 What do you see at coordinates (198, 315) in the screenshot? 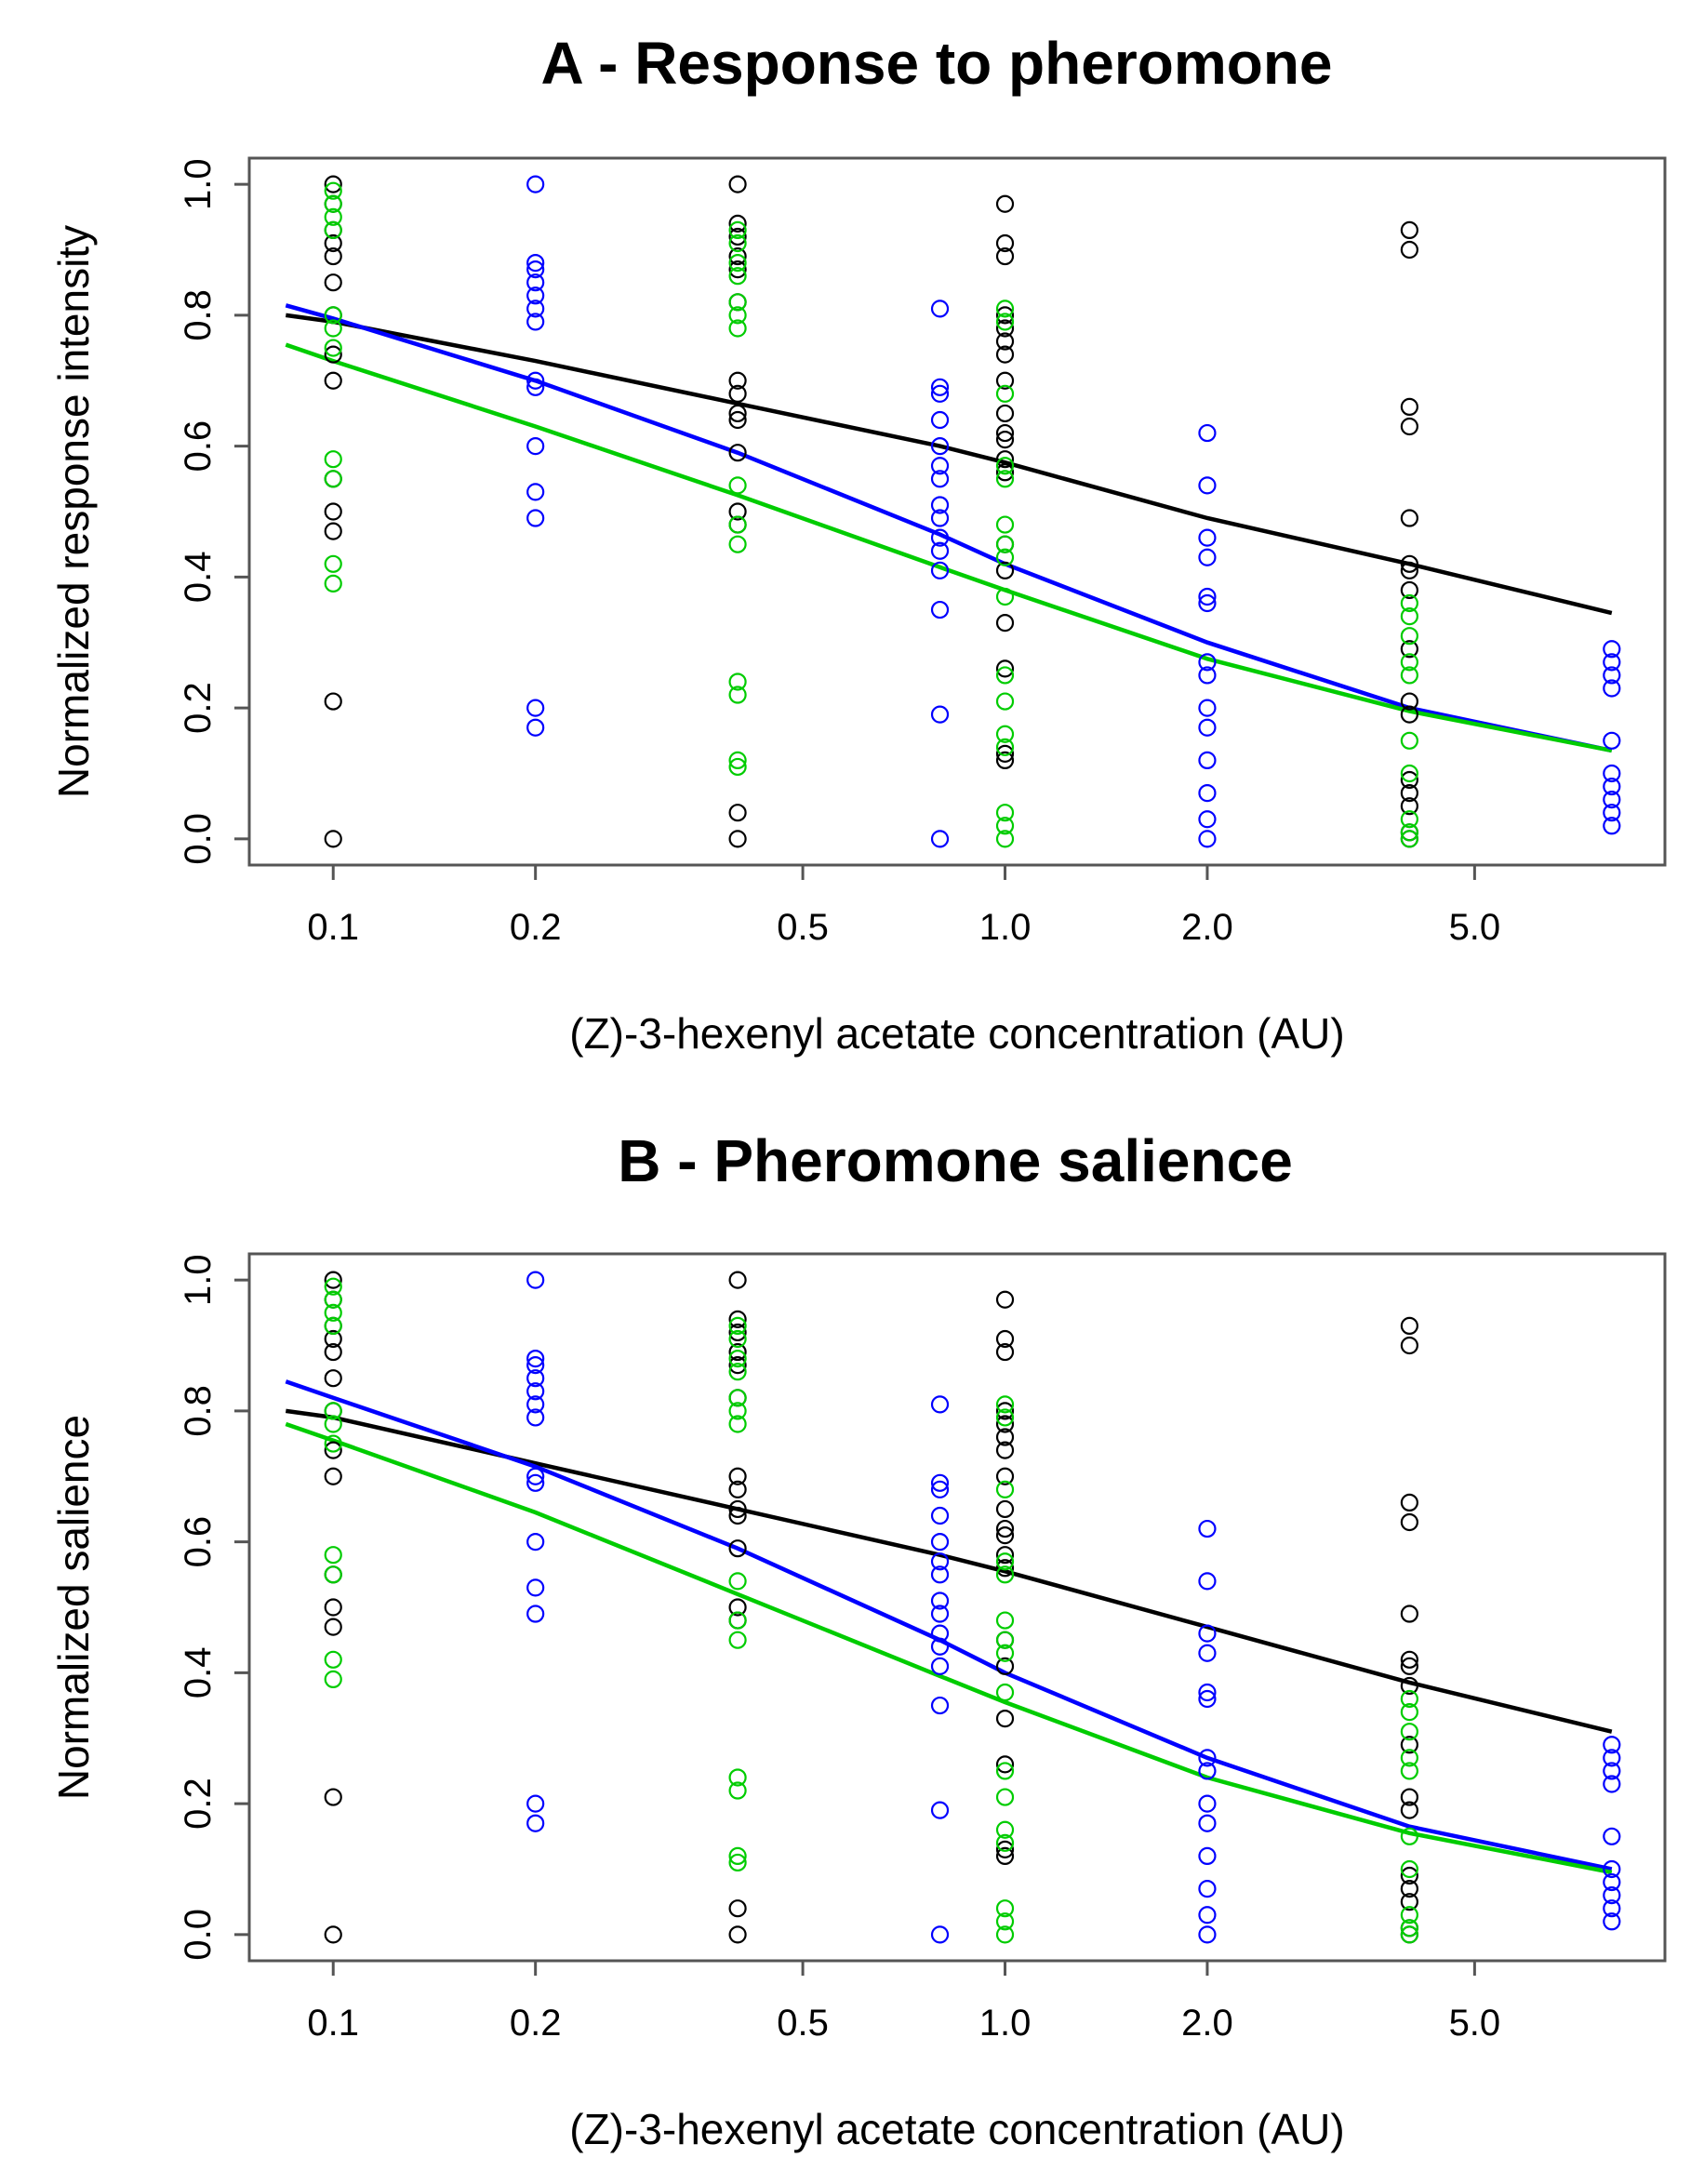
I see `panel-a-y-tick-label: 0.8` at bounding box center [198, 315].